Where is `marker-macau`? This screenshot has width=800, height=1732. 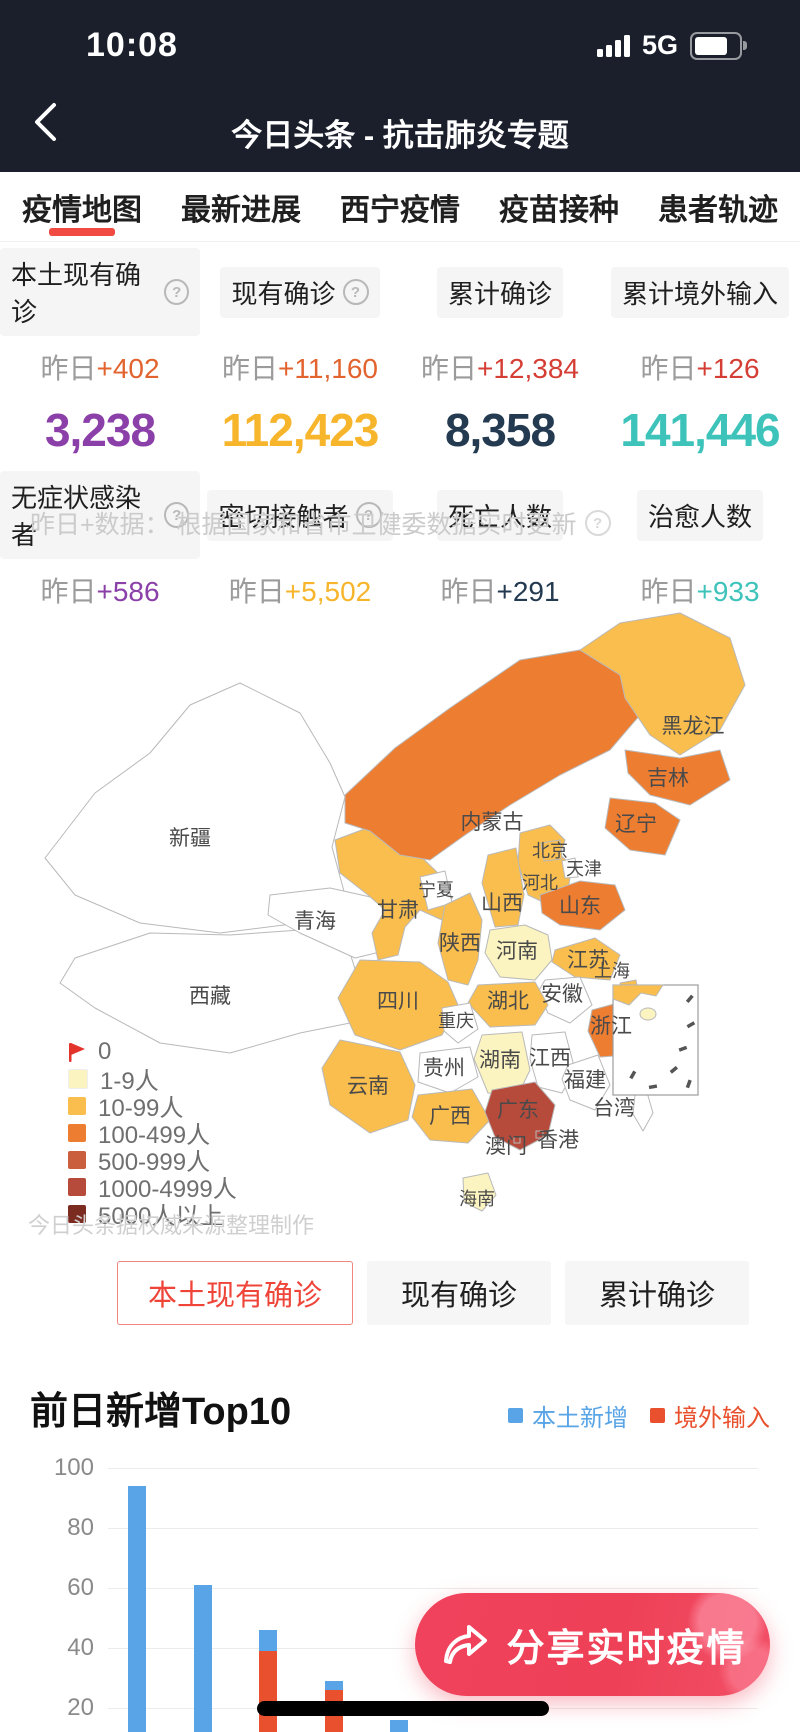
marker-macau is located at coordinates (517, 1140).